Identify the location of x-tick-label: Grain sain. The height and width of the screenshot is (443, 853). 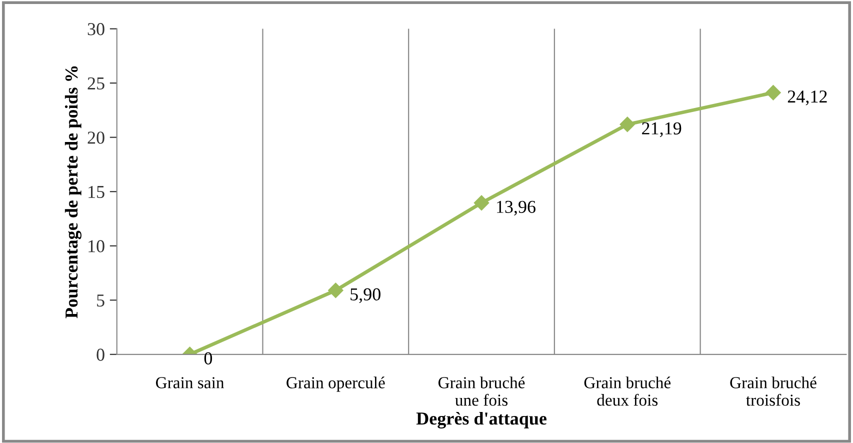
(190, 382).